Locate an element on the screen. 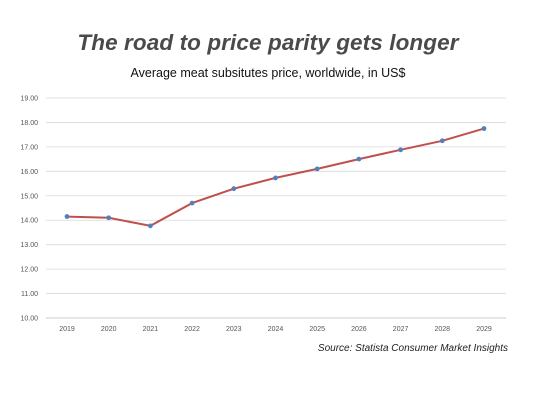 Image resolution: width=536 pixels, height=402 pixels. y-tick-label: 19.00 is located at coordinates (29, 99).